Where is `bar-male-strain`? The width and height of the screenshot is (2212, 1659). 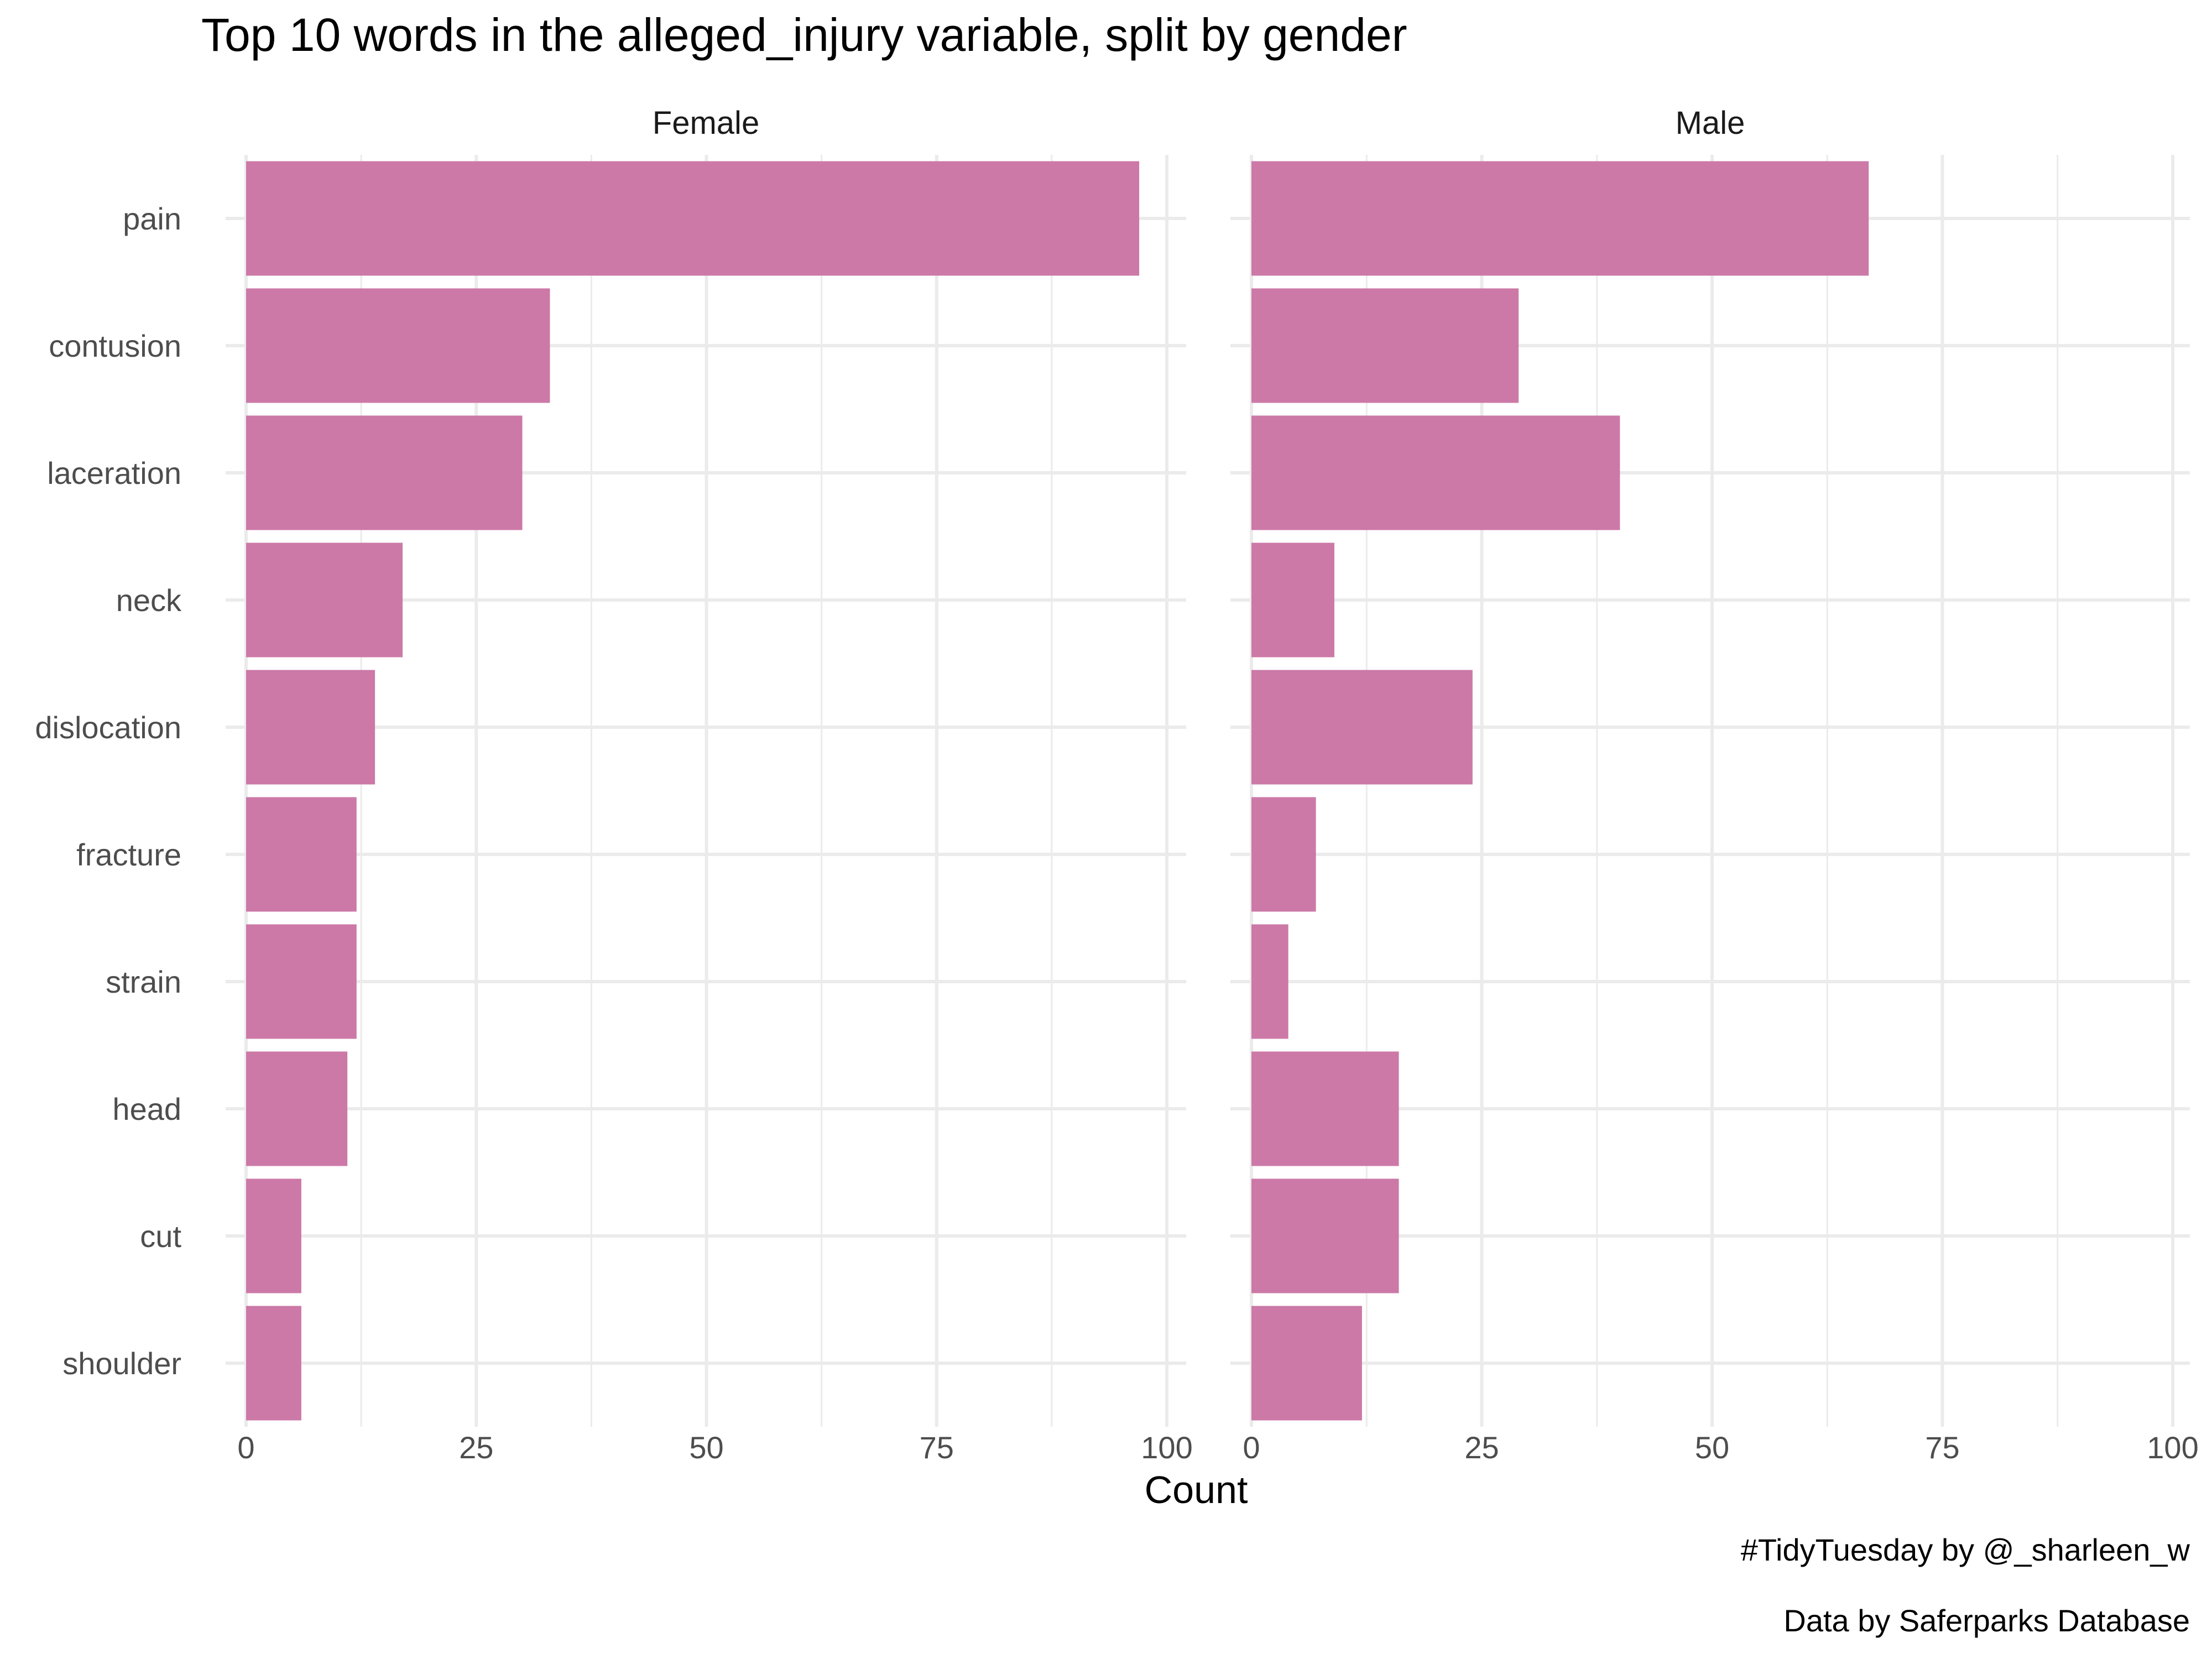 bar-male-strain is located at coordinates (1270, 982).